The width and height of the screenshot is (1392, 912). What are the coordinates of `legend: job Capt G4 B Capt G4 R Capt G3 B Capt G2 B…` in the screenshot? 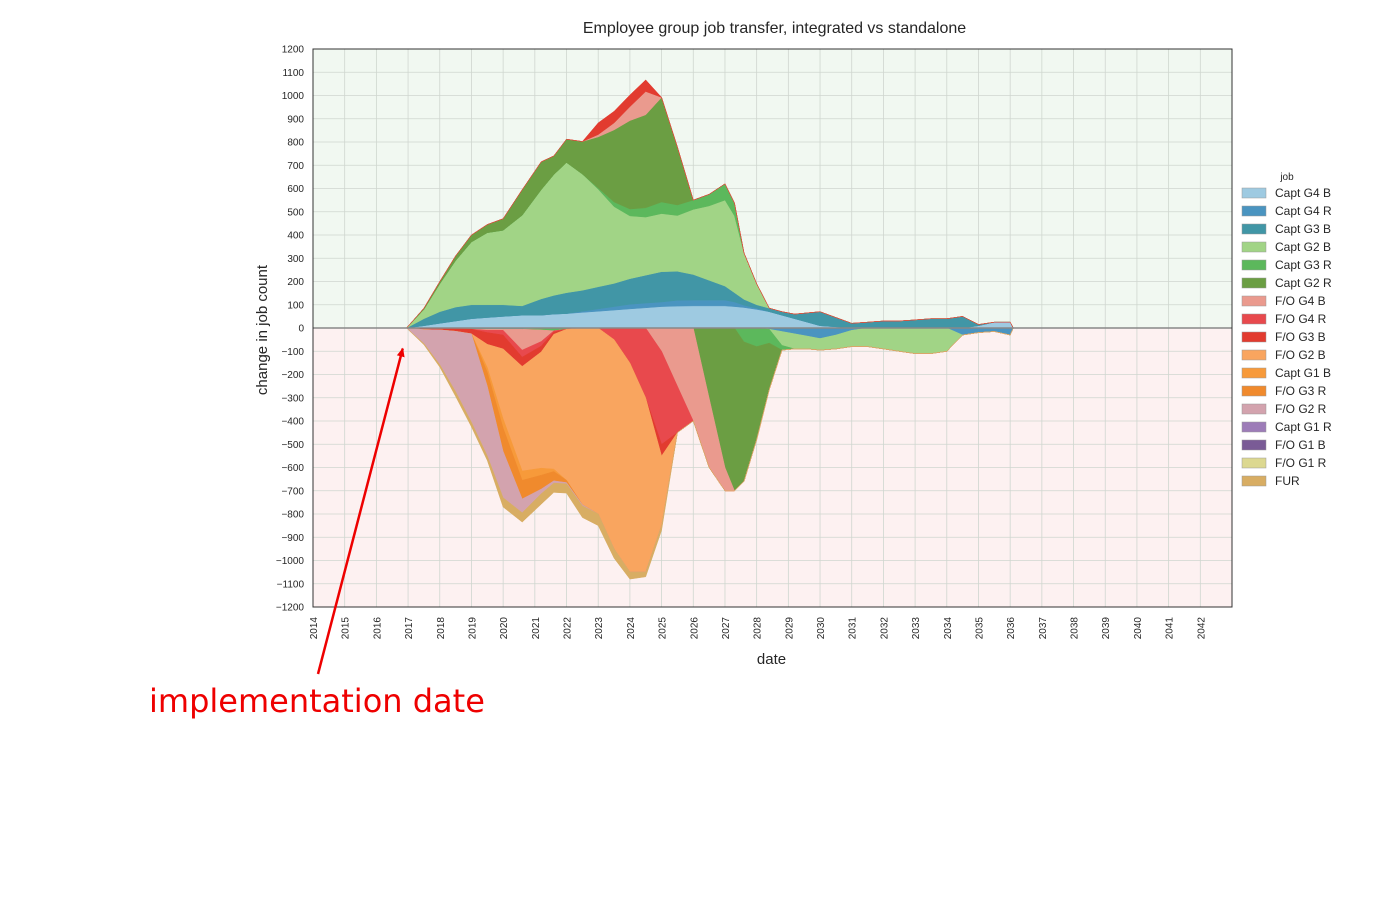 It's located at (1286, 330).